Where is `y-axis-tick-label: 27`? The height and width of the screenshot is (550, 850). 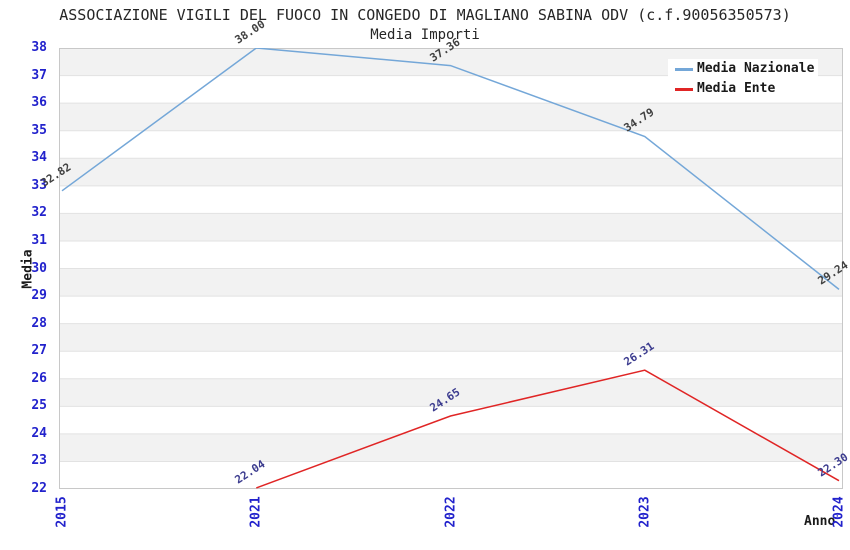
y-axis-tick-label: 27 is located at coordinates (39, 351).